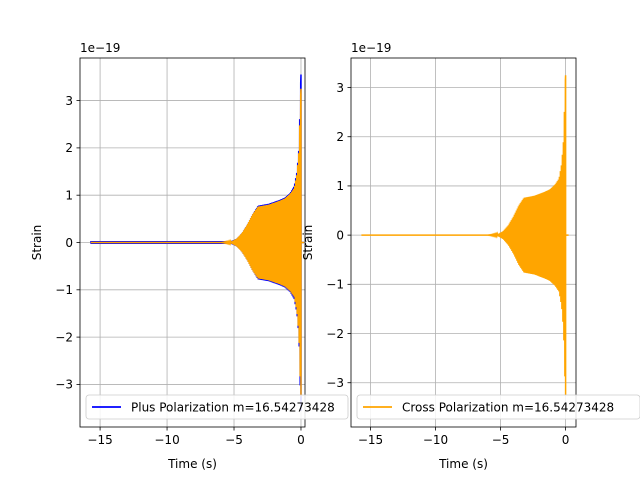 This screenshot has width=640, height=480. I want to click on legend: Cross Polarization m=16.54273428, so click(498, 407).